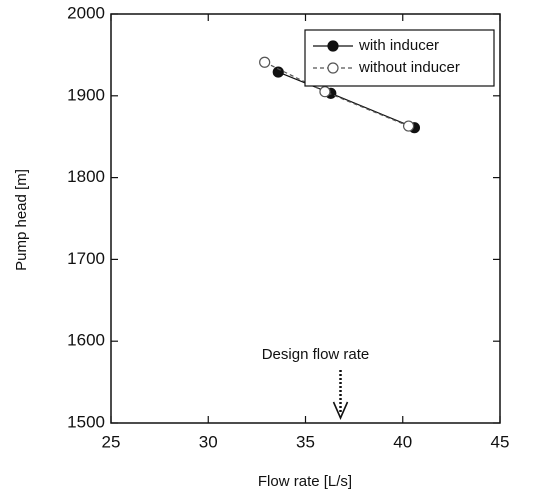 The width and height of the screenshot is (538, 497). I want to click on annotation-text: Design flow rate, so click(316, 354).